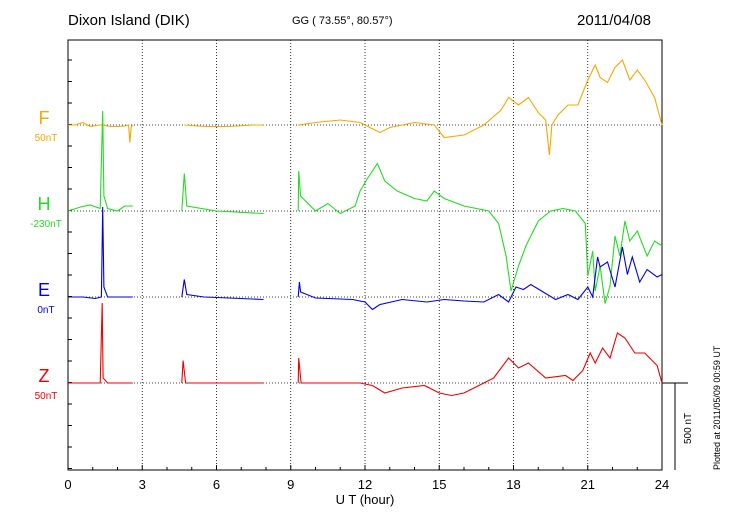 The height and width of the screenshot is (520, 730). Describe the element at coordinates (142, 484) in the screenshot. I see `x-tick-label: 3` at that location.